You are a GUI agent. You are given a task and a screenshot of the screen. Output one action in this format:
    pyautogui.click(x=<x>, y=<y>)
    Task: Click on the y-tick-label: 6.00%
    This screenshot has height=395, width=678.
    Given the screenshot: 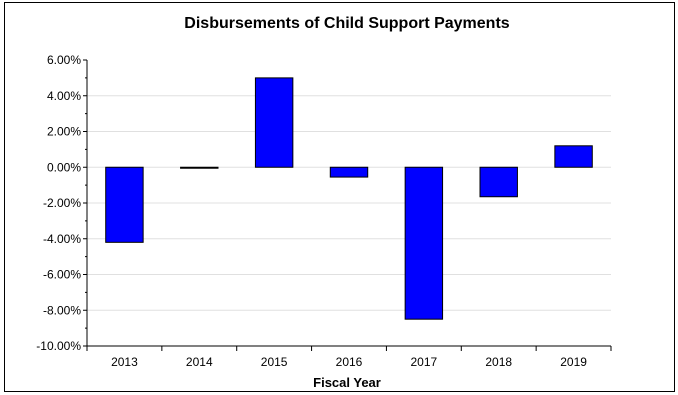 What is the action you would take?
    pyautogui.click(x=64, y=60)
    